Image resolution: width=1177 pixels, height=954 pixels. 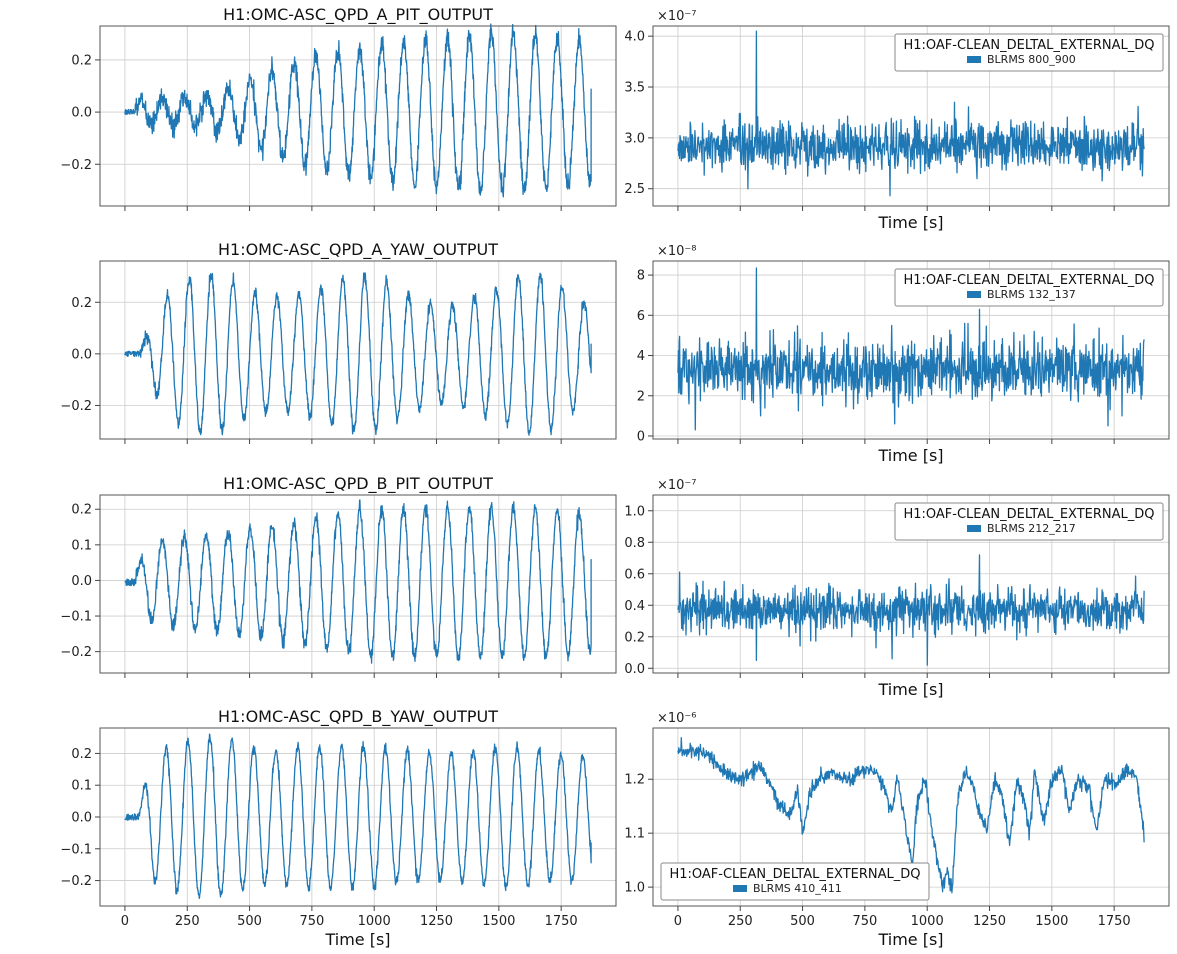 I want to click on y-tick-label: 4, so click(x=641, y=356).